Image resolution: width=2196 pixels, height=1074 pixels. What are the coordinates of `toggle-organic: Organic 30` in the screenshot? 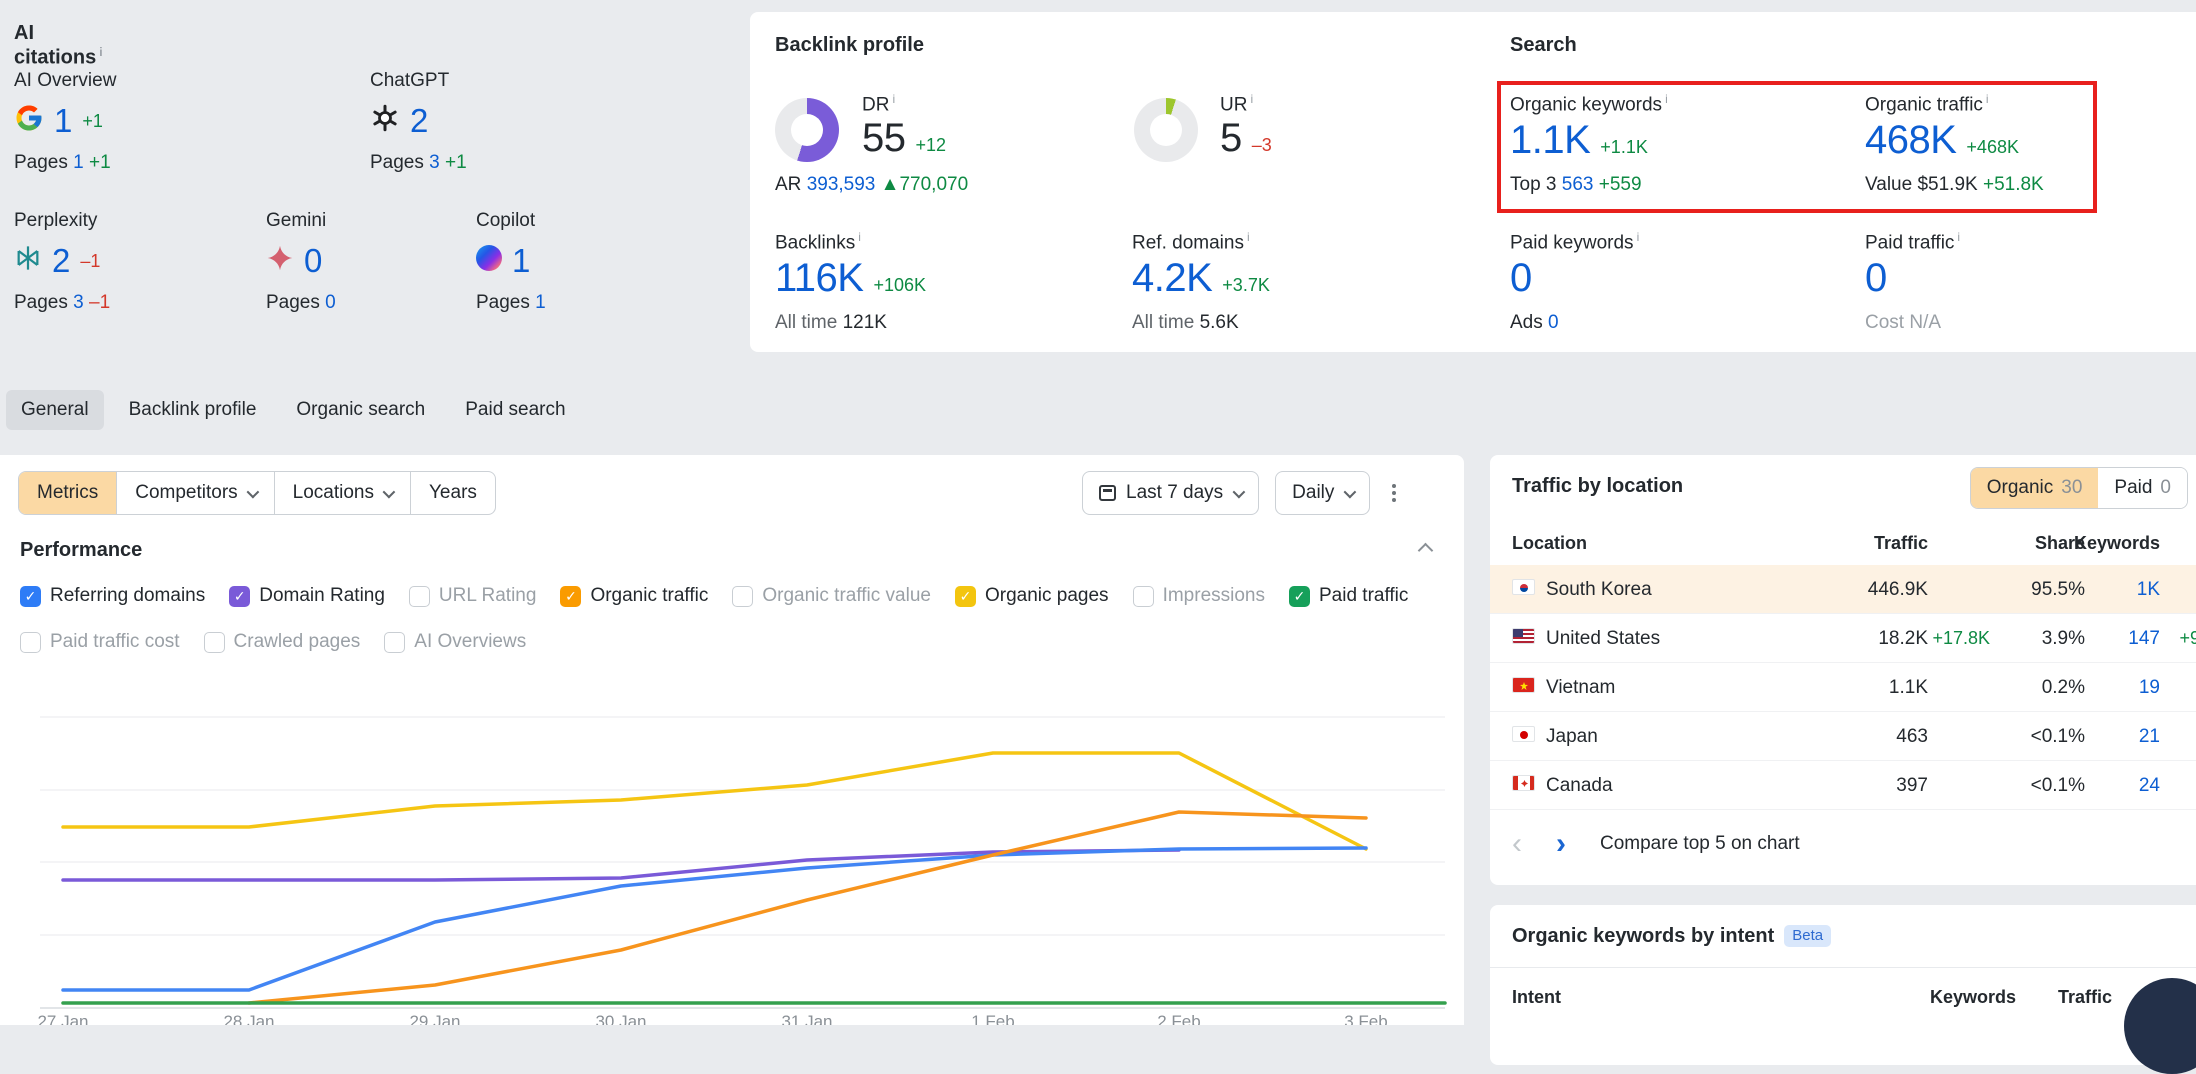 It's located at (2034, 488).